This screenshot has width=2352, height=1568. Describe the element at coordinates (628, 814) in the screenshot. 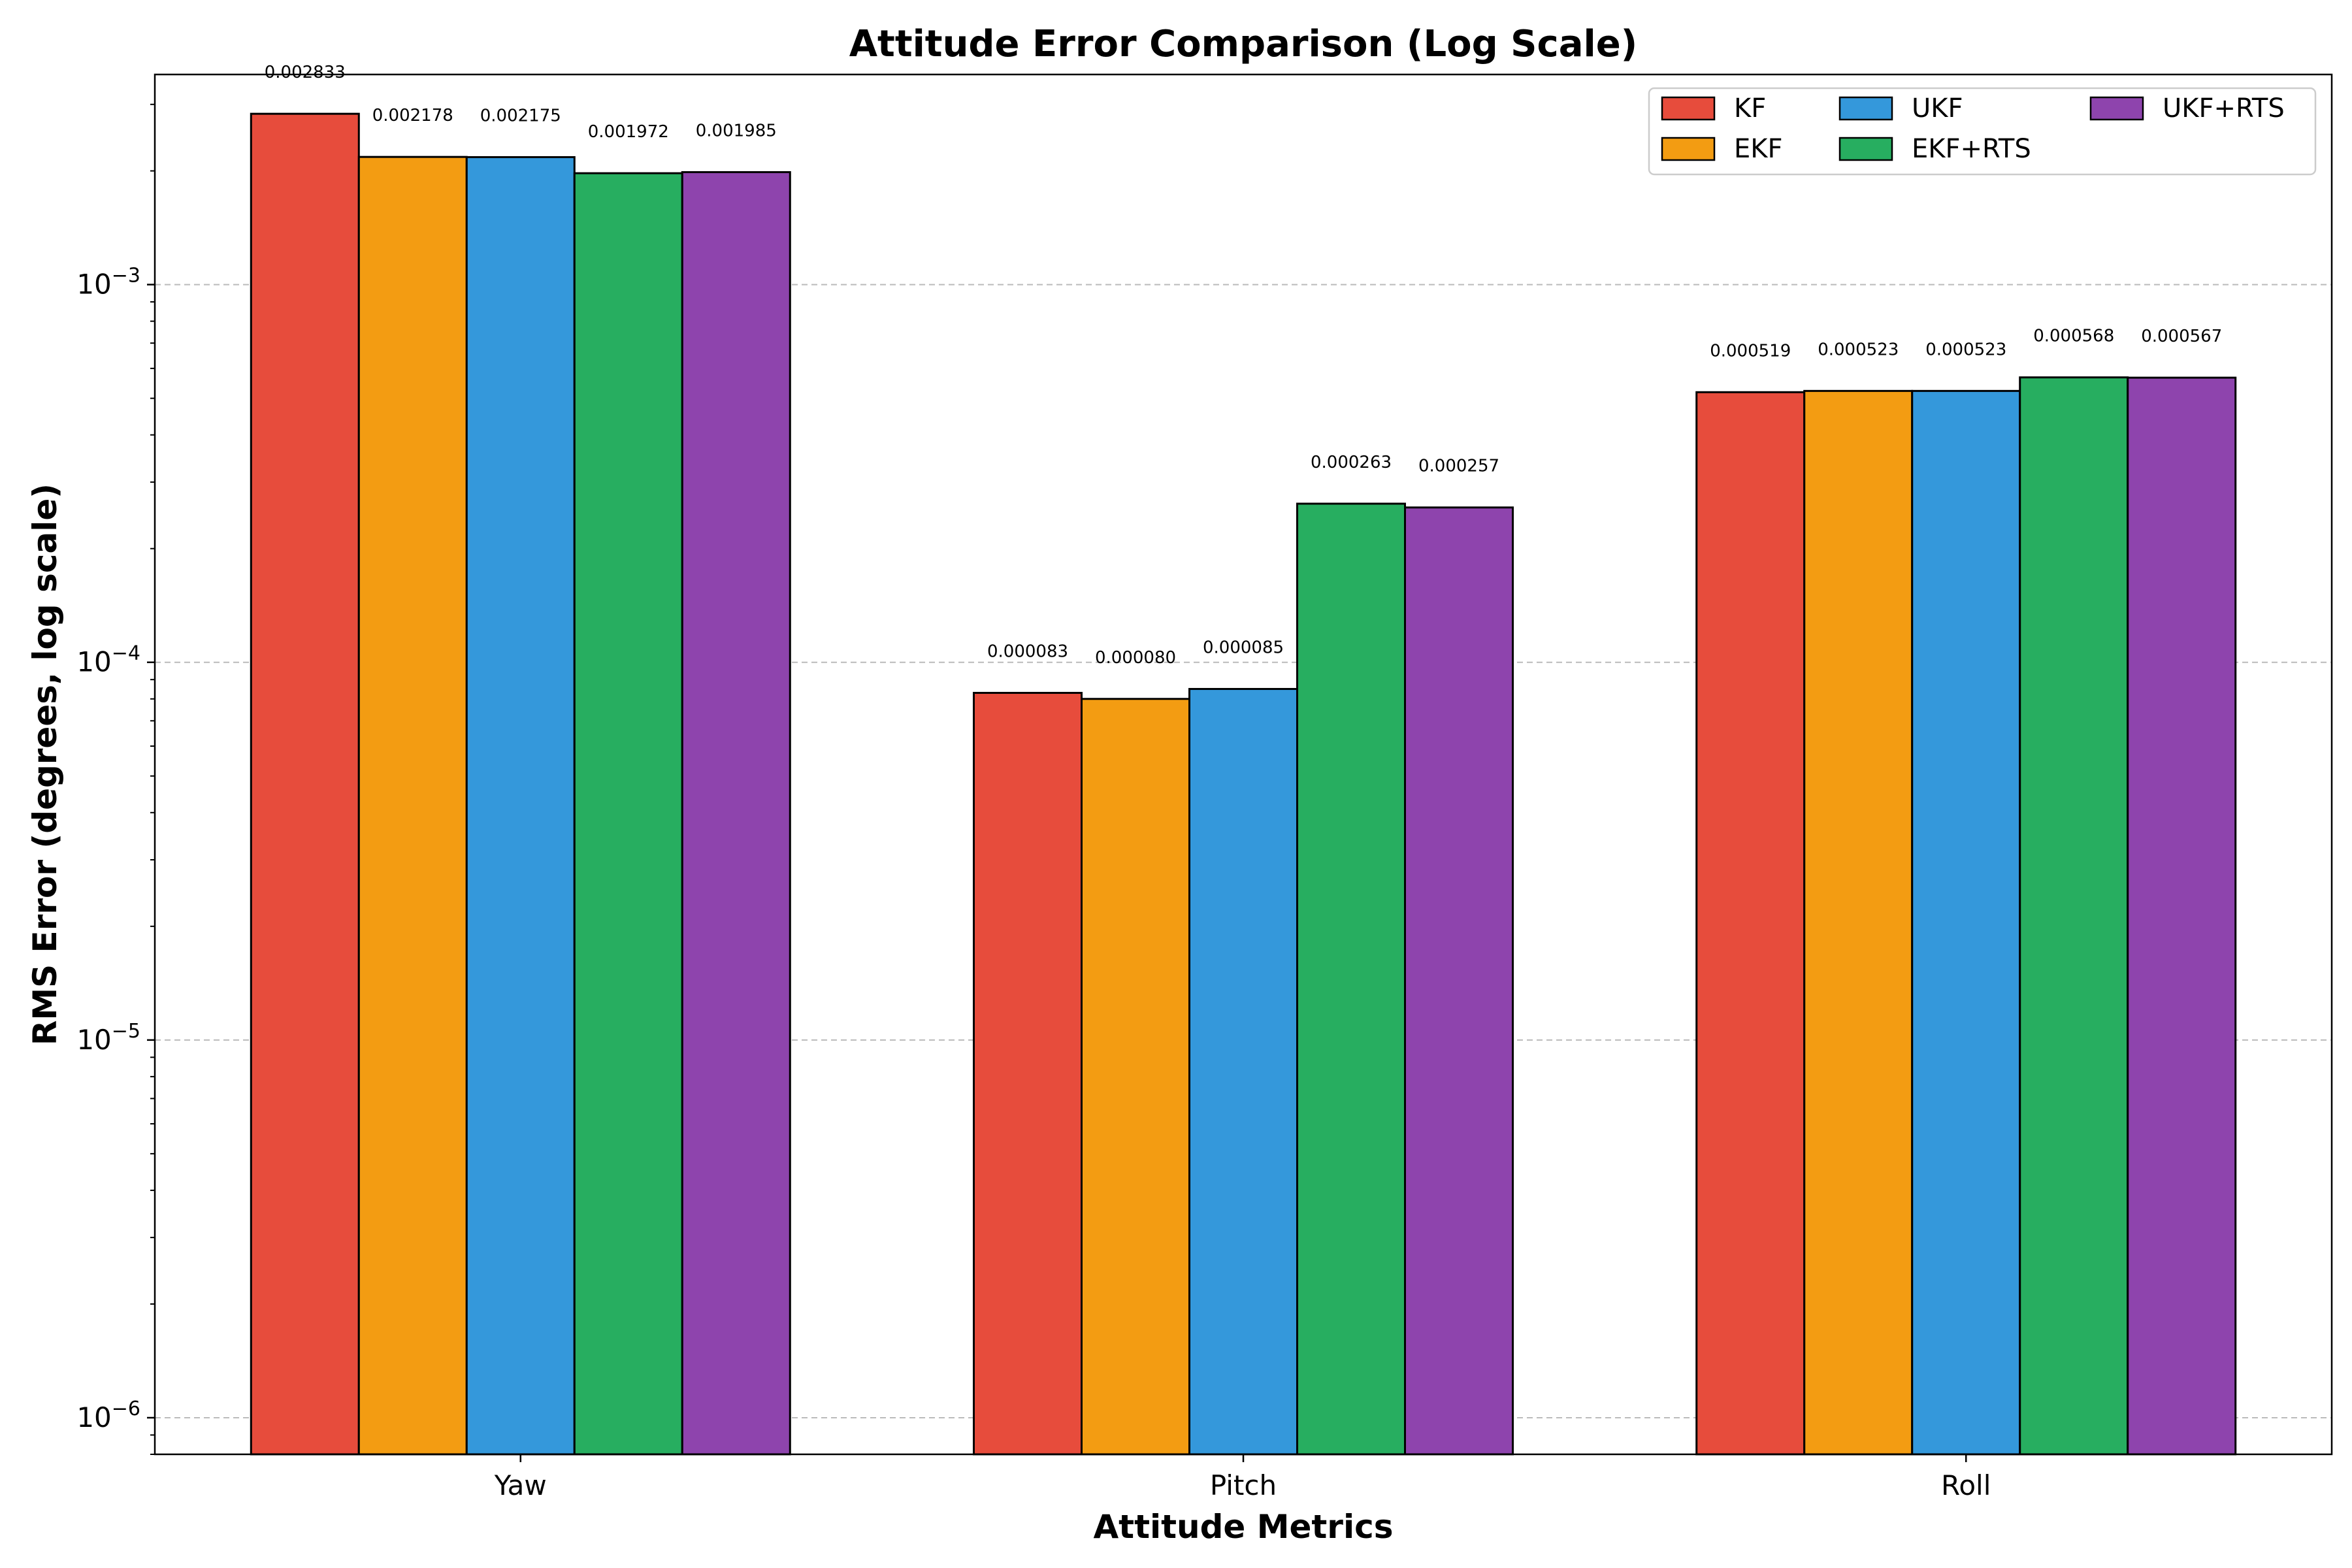

I see `bar-ekf-rts-yaw` at that location.